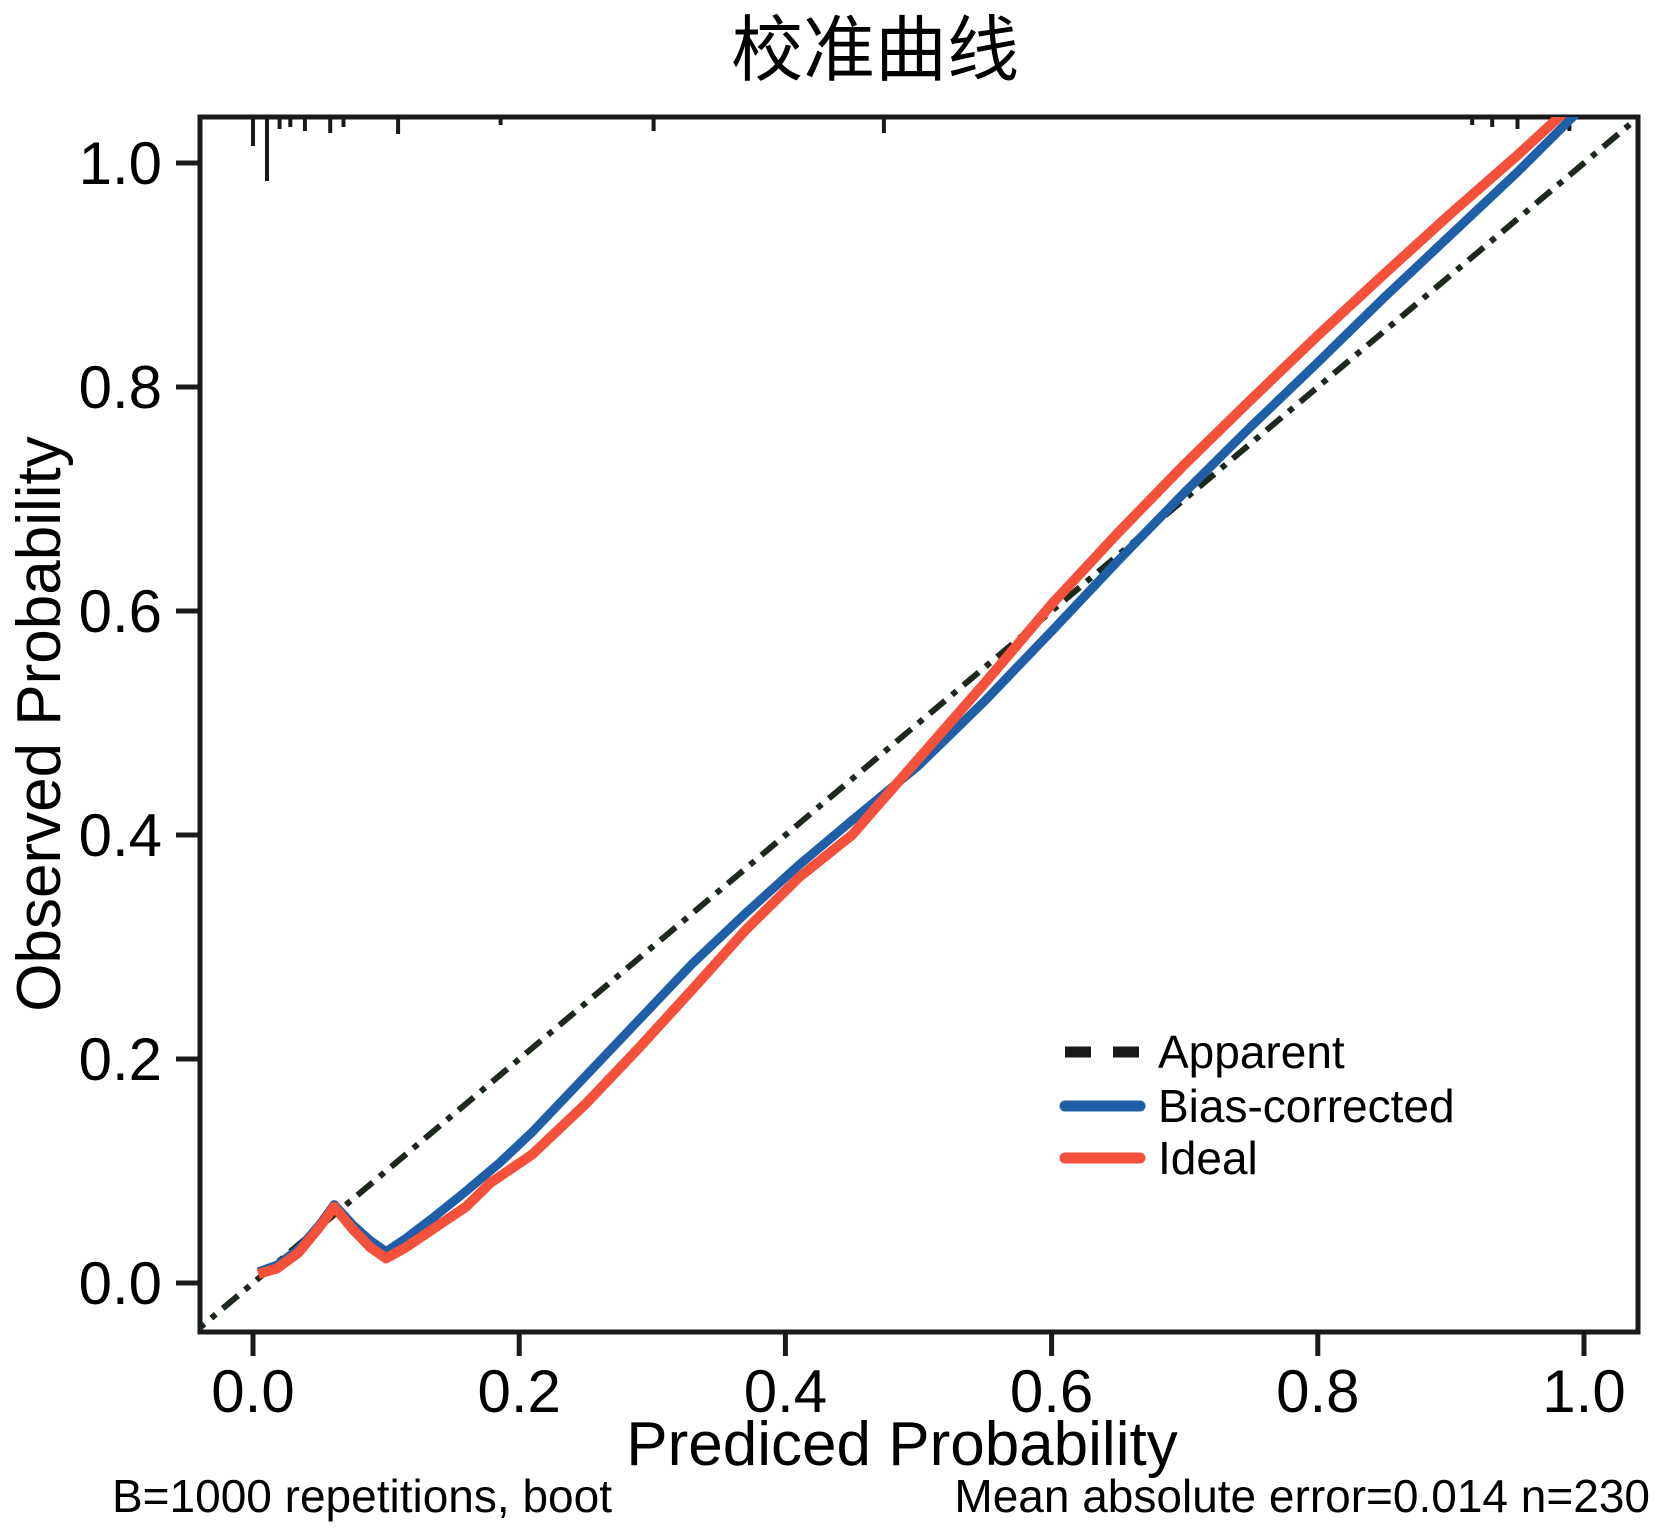 The image size is (1659, 1535). What do you see at coordinates (911, 150) in the screenshot?
I see `rug-ticks` at bounding box center [911, 150].